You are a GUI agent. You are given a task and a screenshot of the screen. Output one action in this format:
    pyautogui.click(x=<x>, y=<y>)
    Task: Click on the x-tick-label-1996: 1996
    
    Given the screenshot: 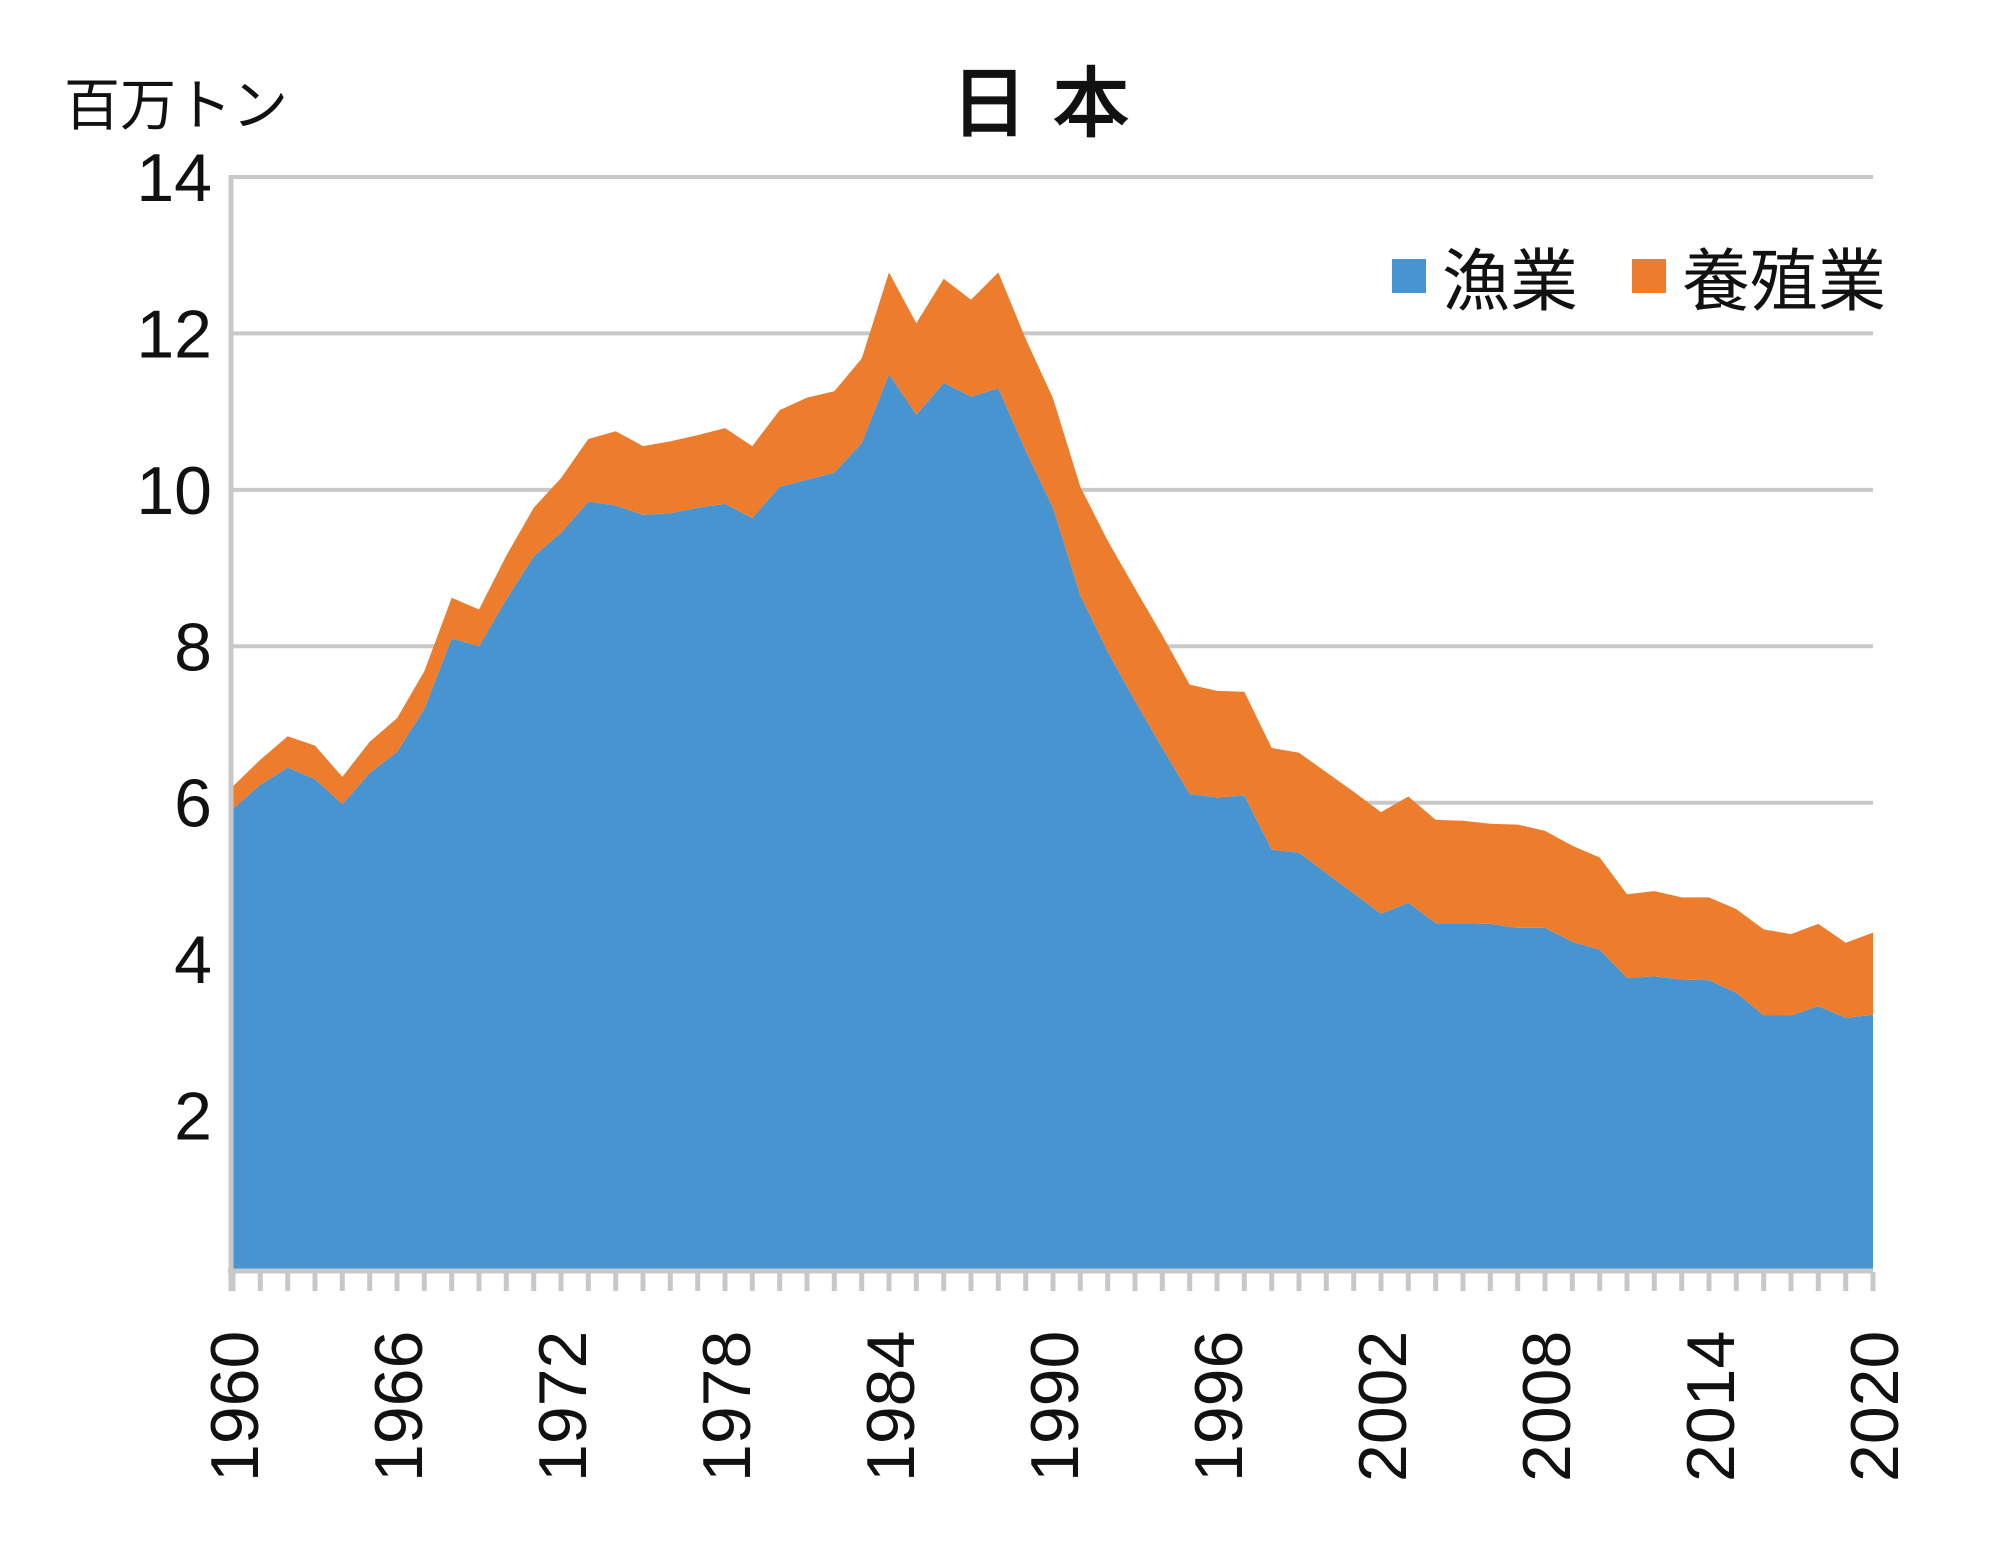 What is the action you would take?
    pyautogui.click(x=1219, y=1406)
    